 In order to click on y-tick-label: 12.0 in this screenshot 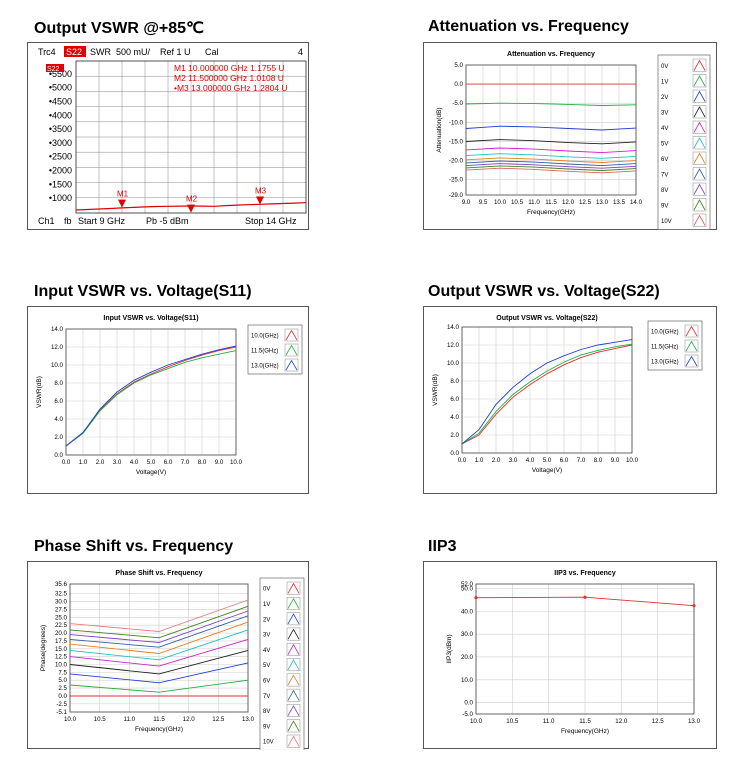, I will do `click(453, 345)`.